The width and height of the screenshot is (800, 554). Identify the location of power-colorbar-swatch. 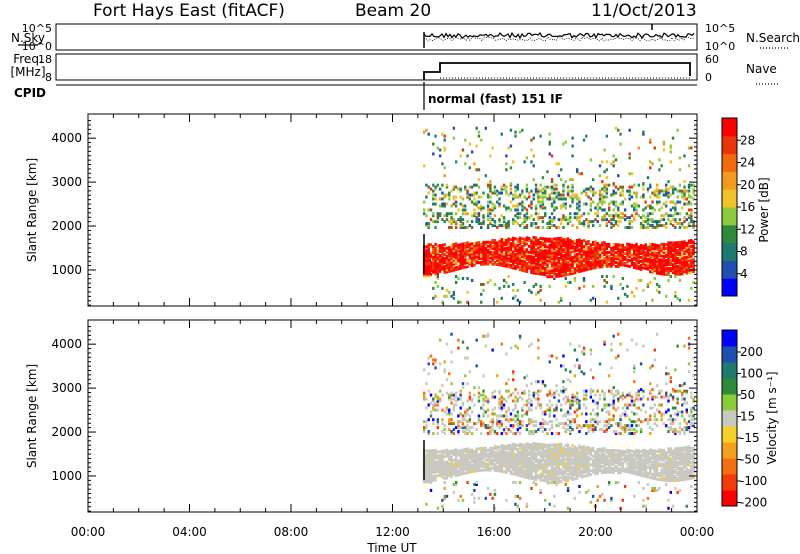
(729, 287).